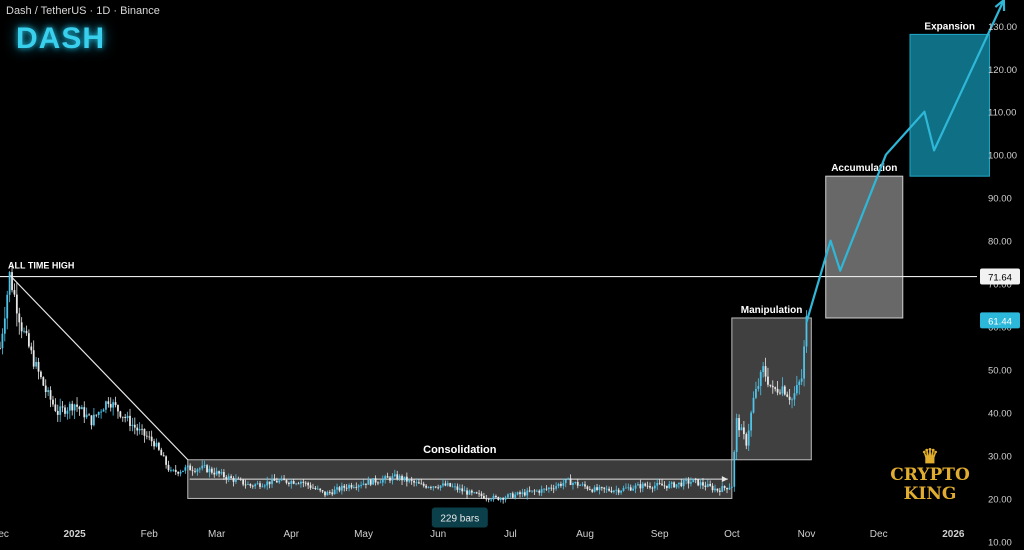 The height and width of the screenshot is (550, 1024). I want to click on current-price-value: 61.44, so click(1000, 321).